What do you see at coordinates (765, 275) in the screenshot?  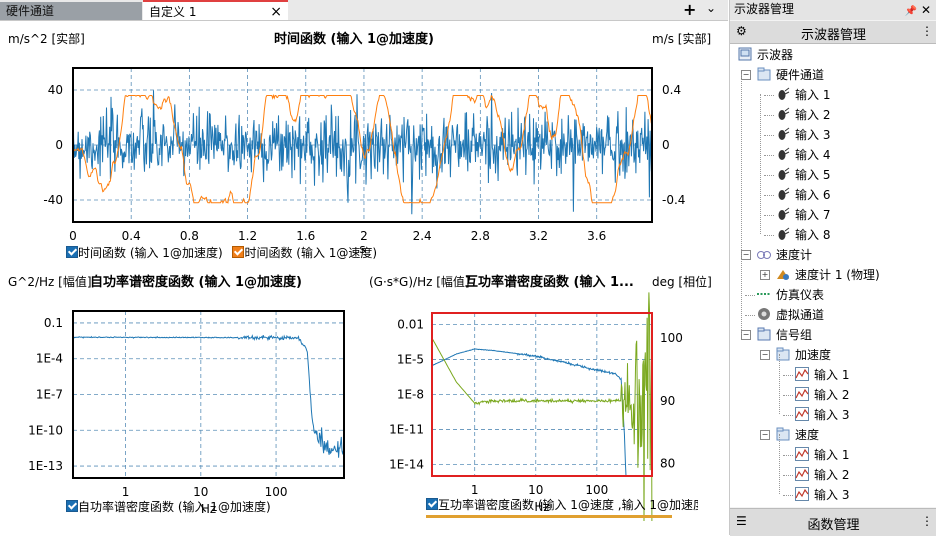 I see `expand-toggle-icon: +` at bounding box center [765, 275].